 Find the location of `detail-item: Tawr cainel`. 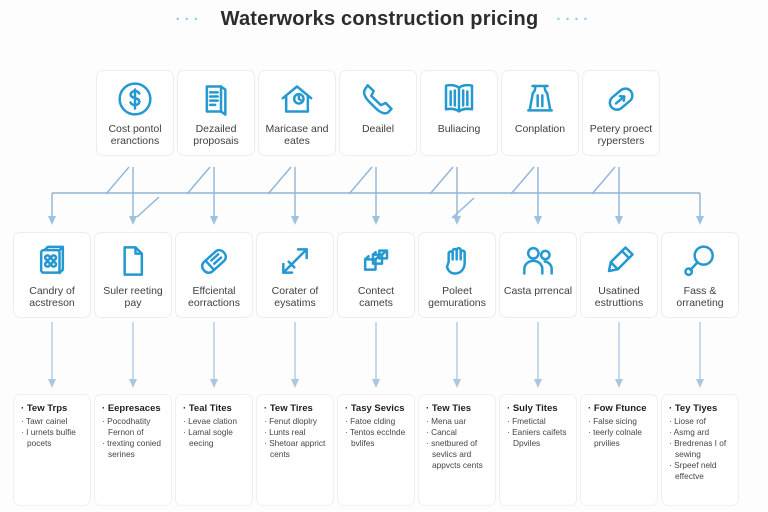

detail-item: Tawr cainel is located at coordinates (54, 421).